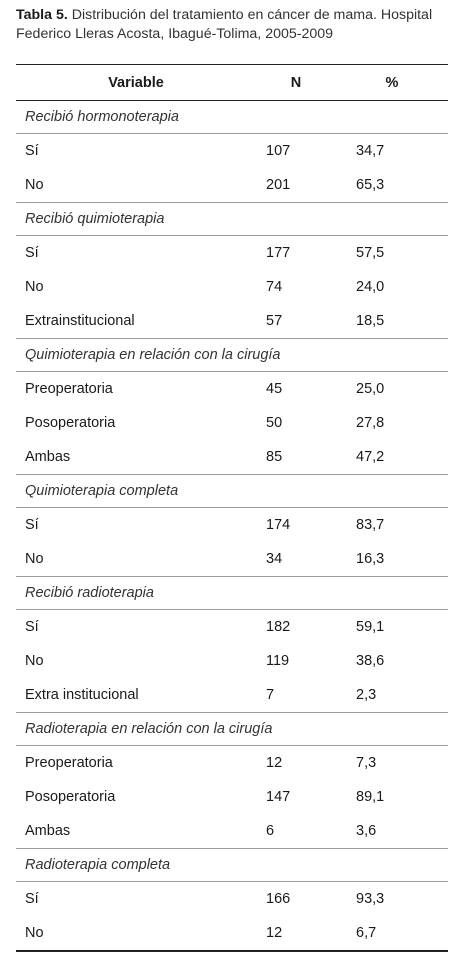  Describe the element at coordinates (136, 82) in the screenshot. I see `header-variable: Variable` at that location.